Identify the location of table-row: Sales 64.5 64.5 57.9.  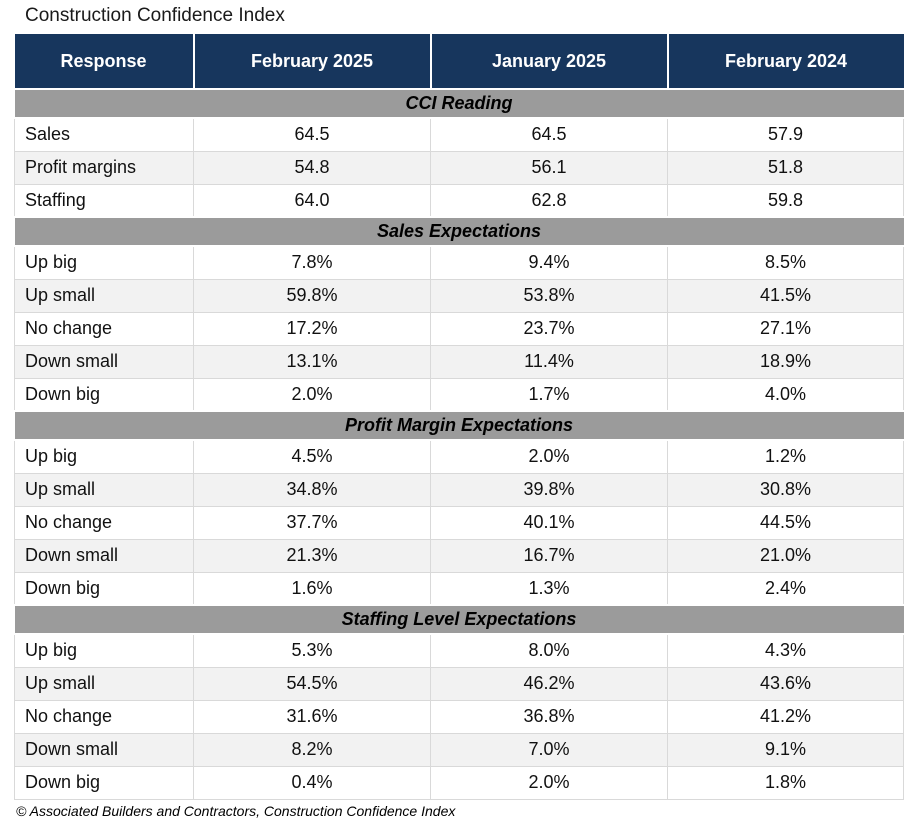
(459, 134).